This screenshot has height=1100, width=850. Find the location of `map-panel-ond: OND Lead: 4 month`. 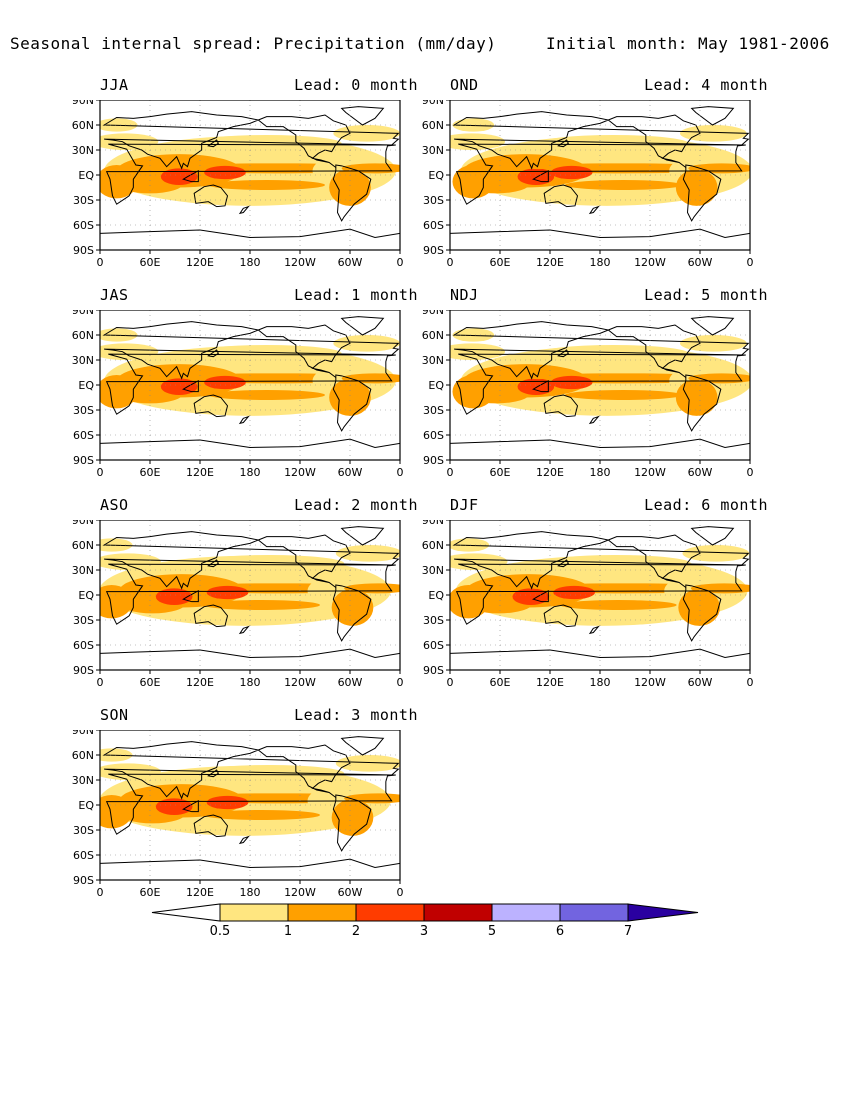

map-panel-ond: OND Lead: 4 month is located at coordinates (615, 171).